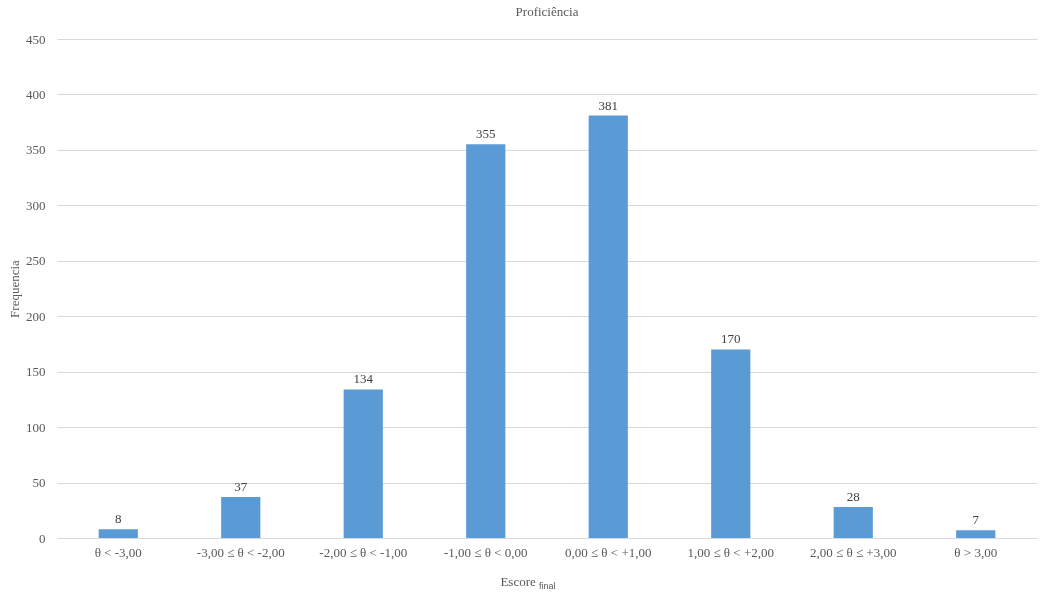 Image resolution: width=1056 pixels, height=599 pixels. I want to click on y-tick-label: 350, so click(36, 150).